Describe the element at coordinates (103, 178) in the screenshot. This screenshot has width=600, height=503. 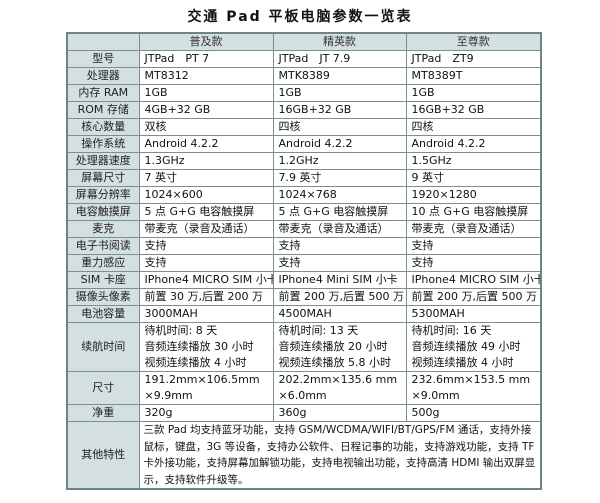
I see `row-label: 屏幕尺寸` at that location.